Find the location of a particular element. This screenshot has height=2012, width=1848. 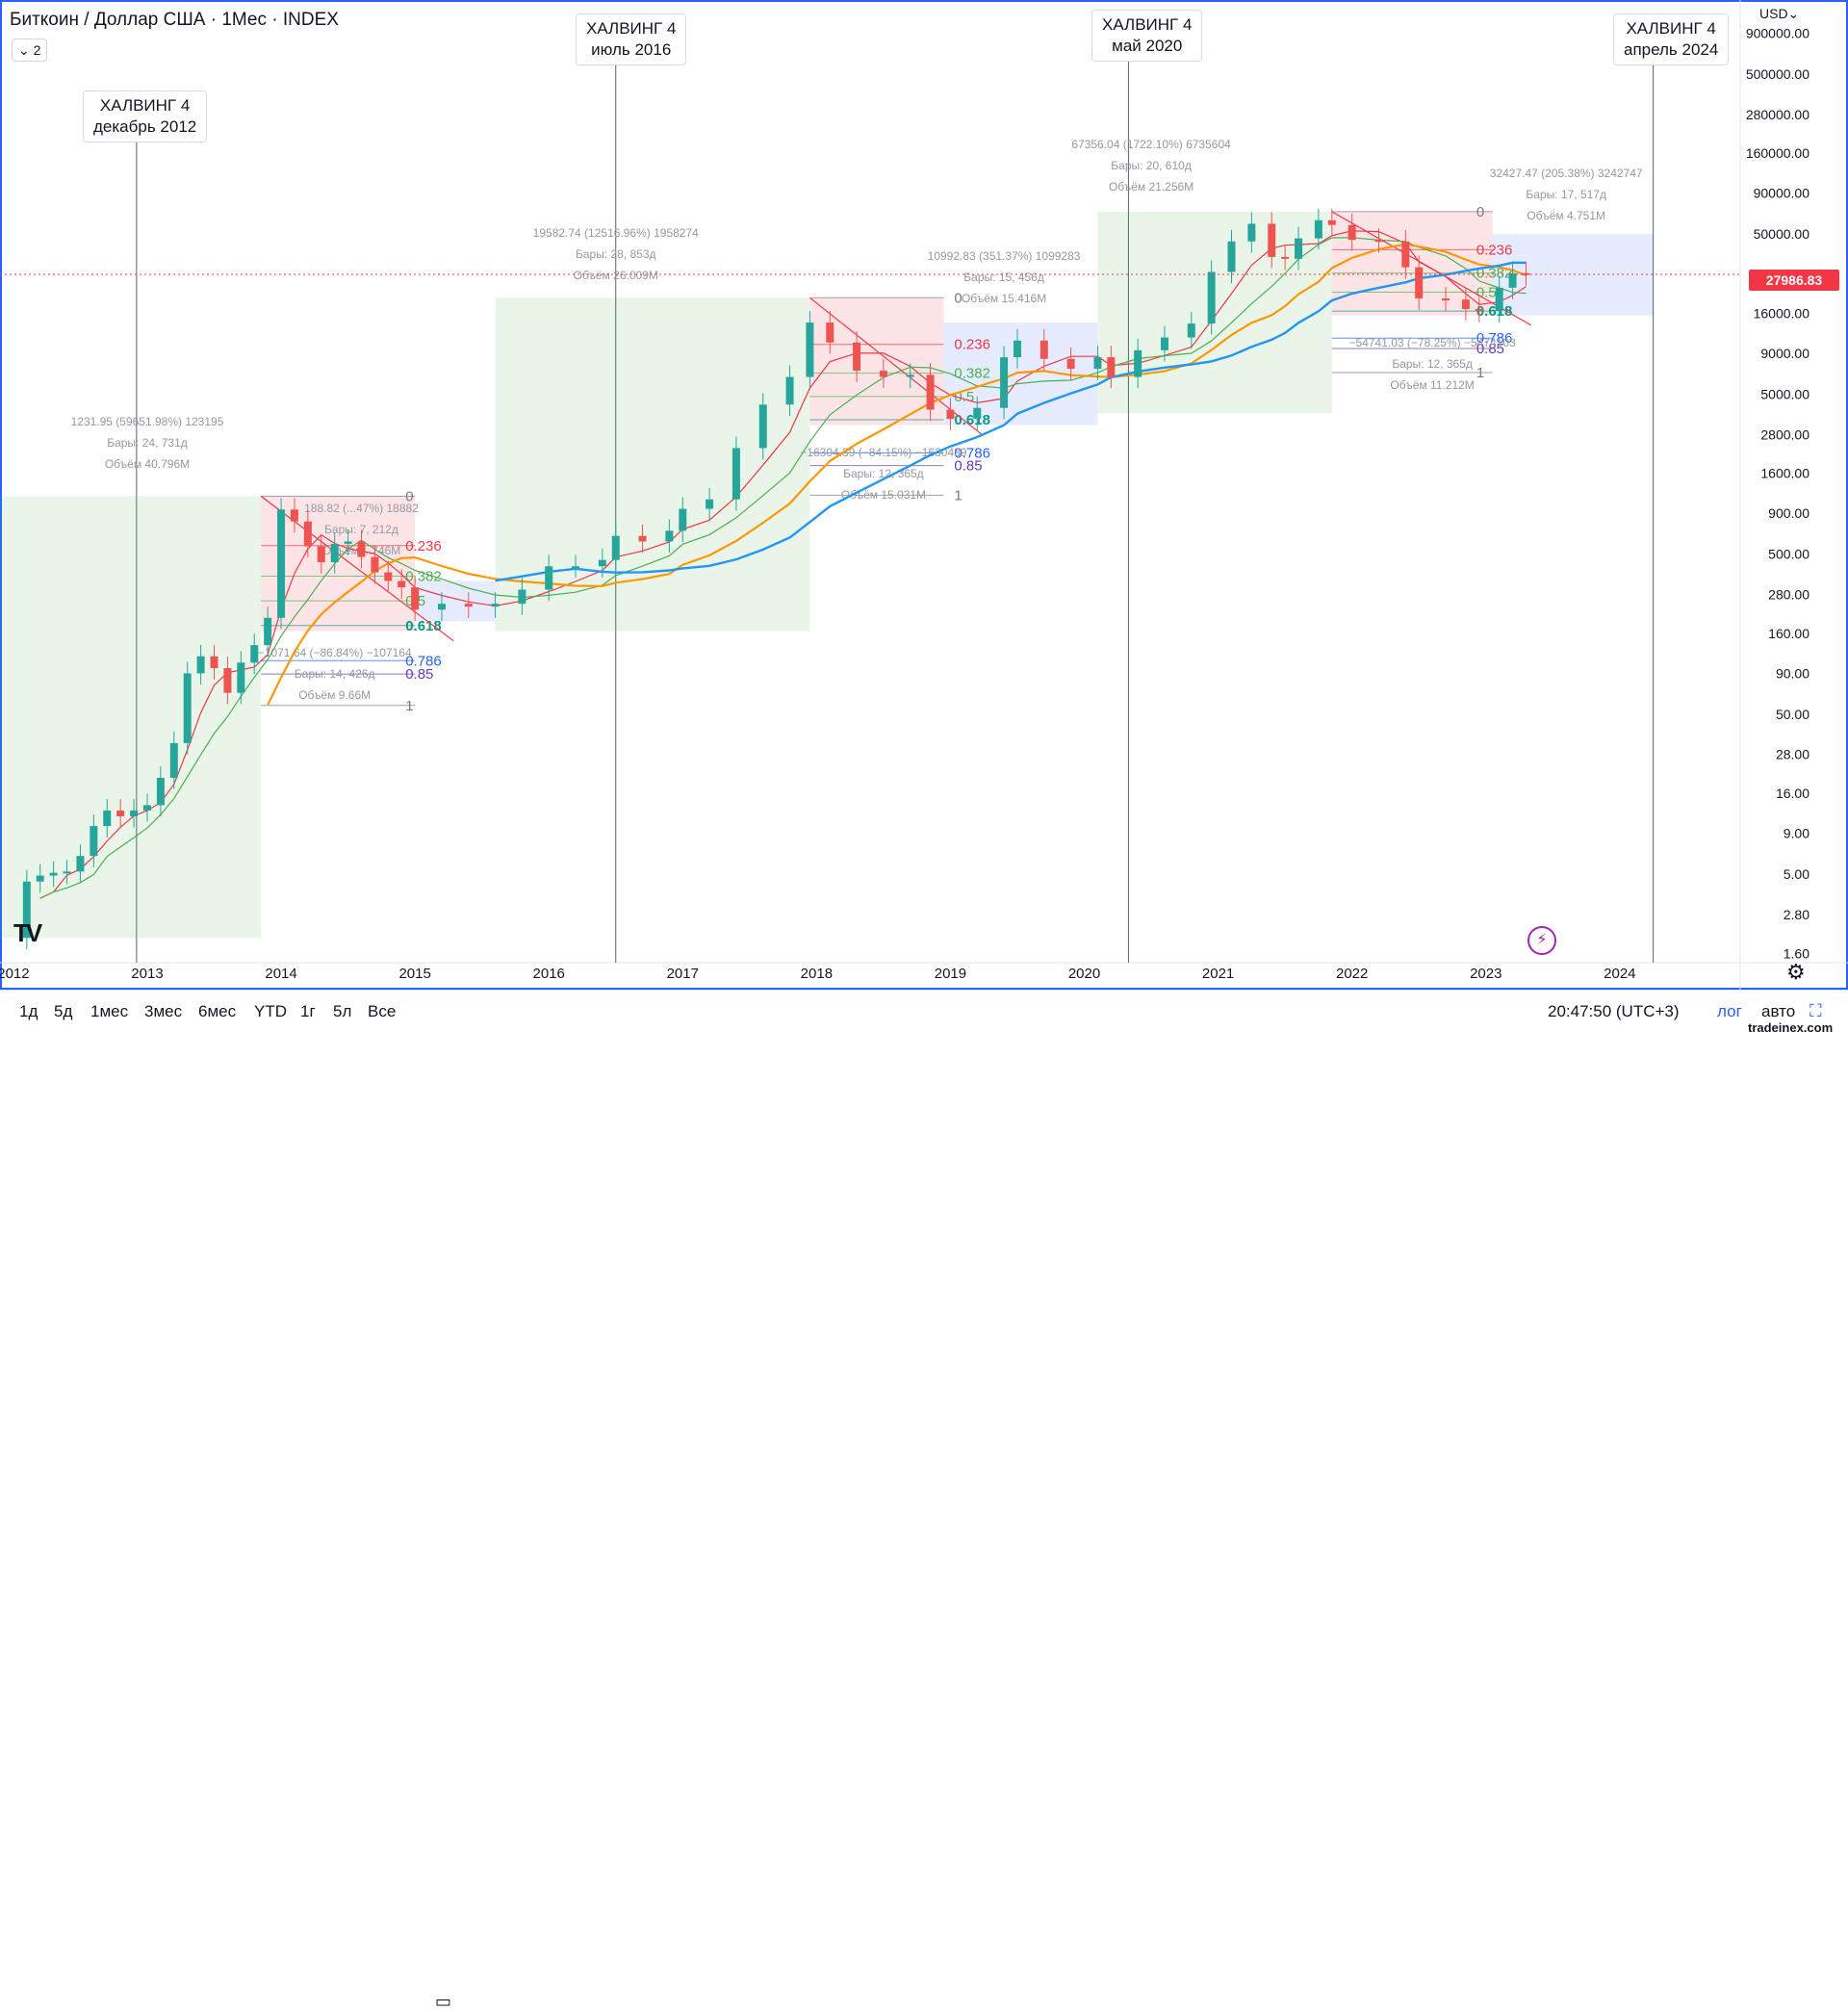

y-tick-label: 280.00 is located at coordinates (1789, 594).